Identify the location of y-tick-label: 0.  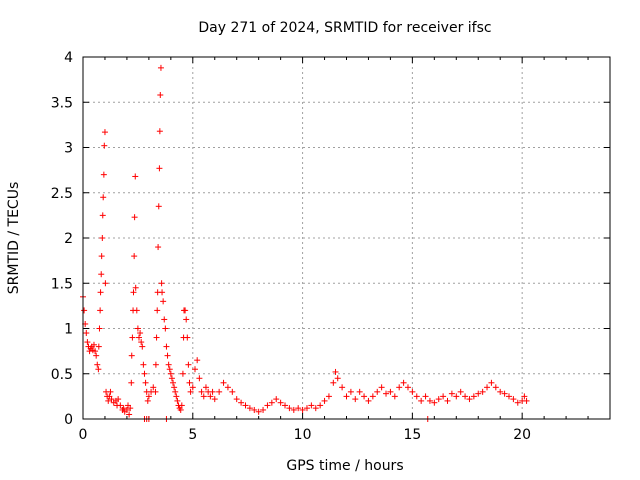
(68, 420).